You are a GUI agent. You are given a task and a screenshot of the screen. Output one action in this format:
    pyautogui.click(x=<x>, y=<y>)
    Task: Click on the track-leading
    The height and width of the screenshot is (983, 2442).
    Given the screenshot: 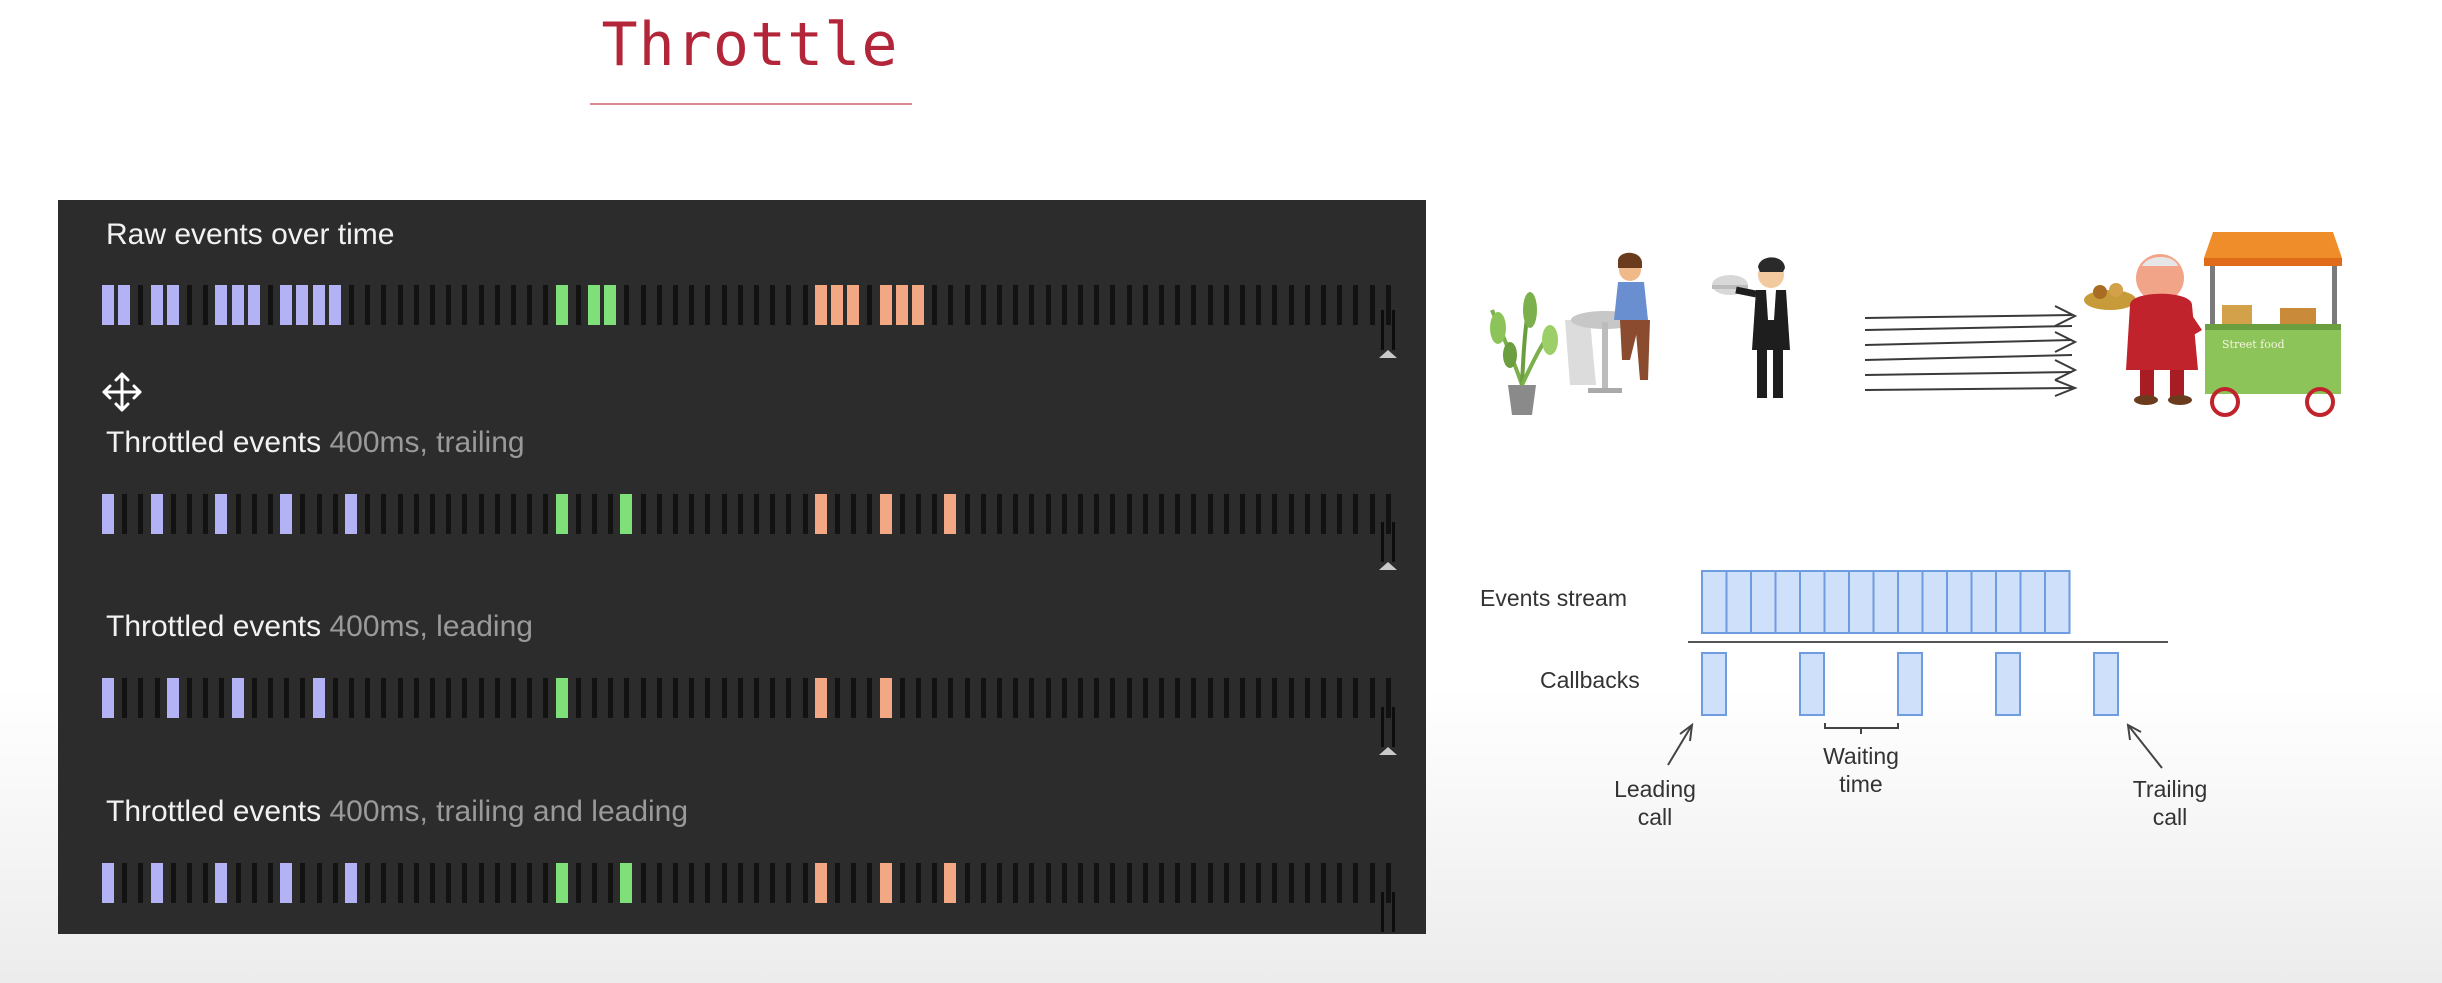 What is the action you would take?
    pyautogui.click(x=772, y=698)
    